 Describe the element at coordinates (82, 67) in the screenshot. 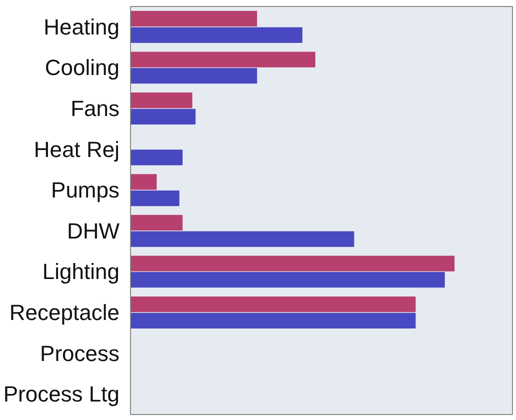

I see `y-tick-label: Cooling` at that location.